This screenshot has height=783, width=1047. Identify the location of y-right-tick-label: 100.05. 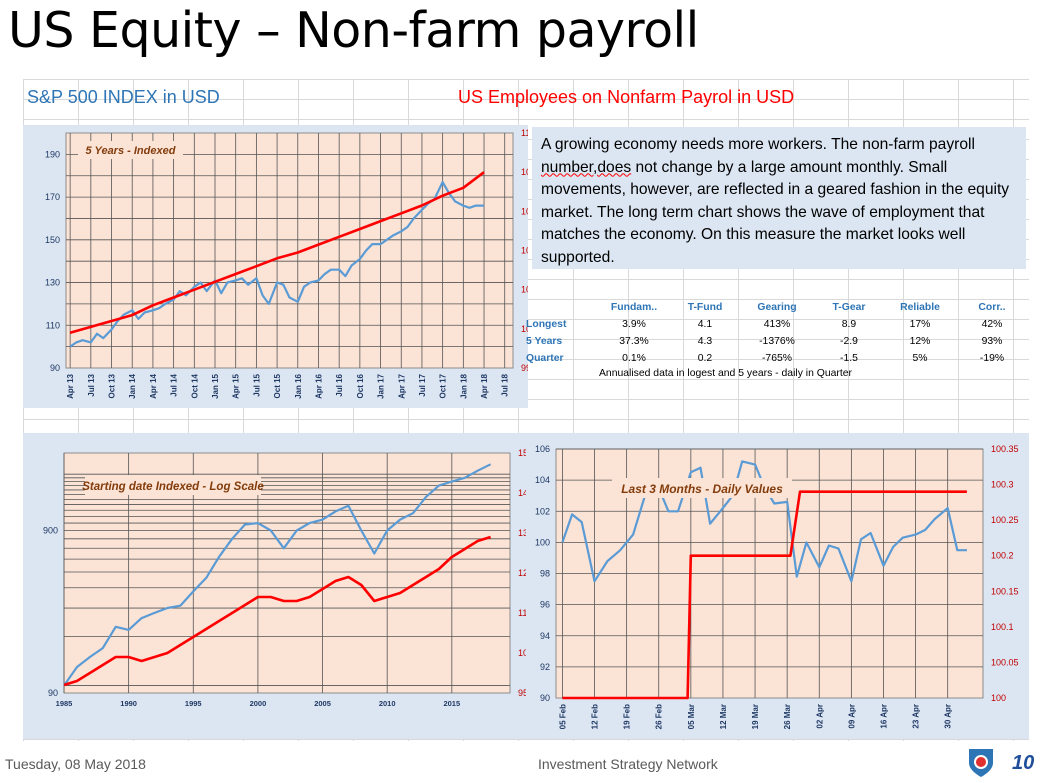
(1005, 662).